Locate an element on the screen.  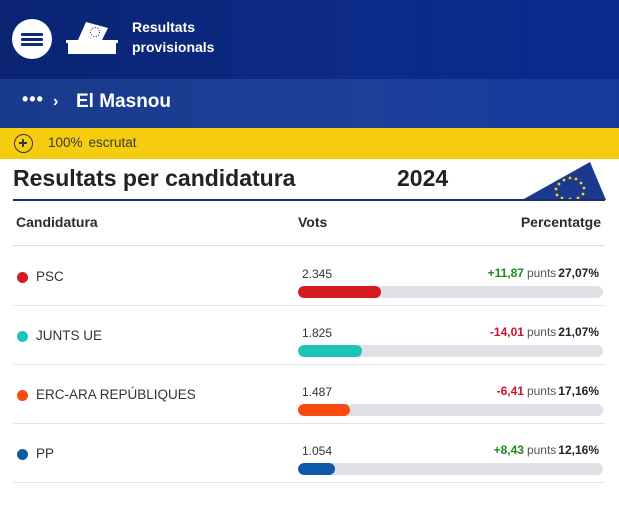
column-header-candidacy: Candidatura is located at coordinates (57, 222).